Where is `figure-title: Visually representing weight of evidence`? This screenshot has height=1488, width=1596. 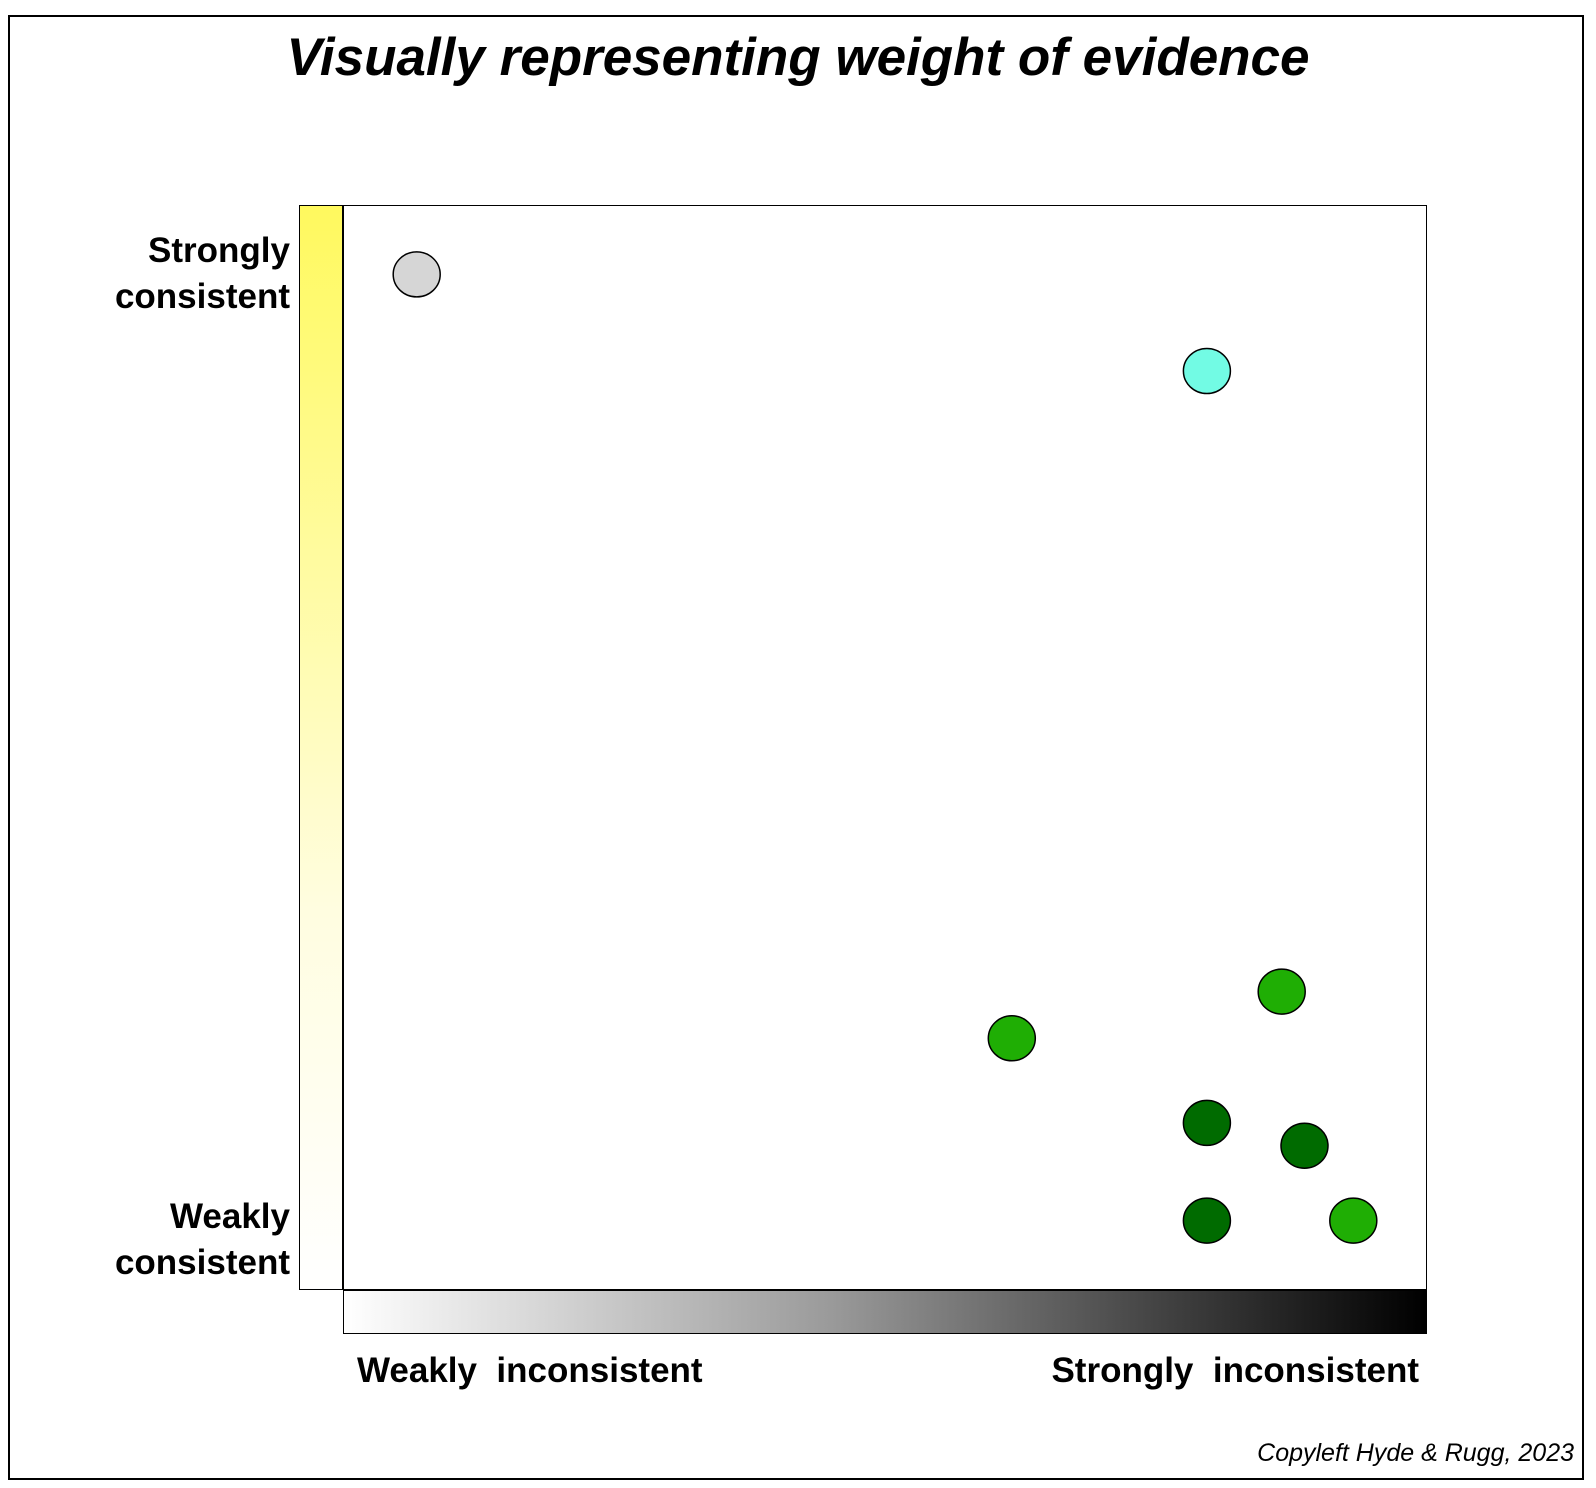 figure-title: Visually representing weight of evidence is located at coordinates (798, 57).